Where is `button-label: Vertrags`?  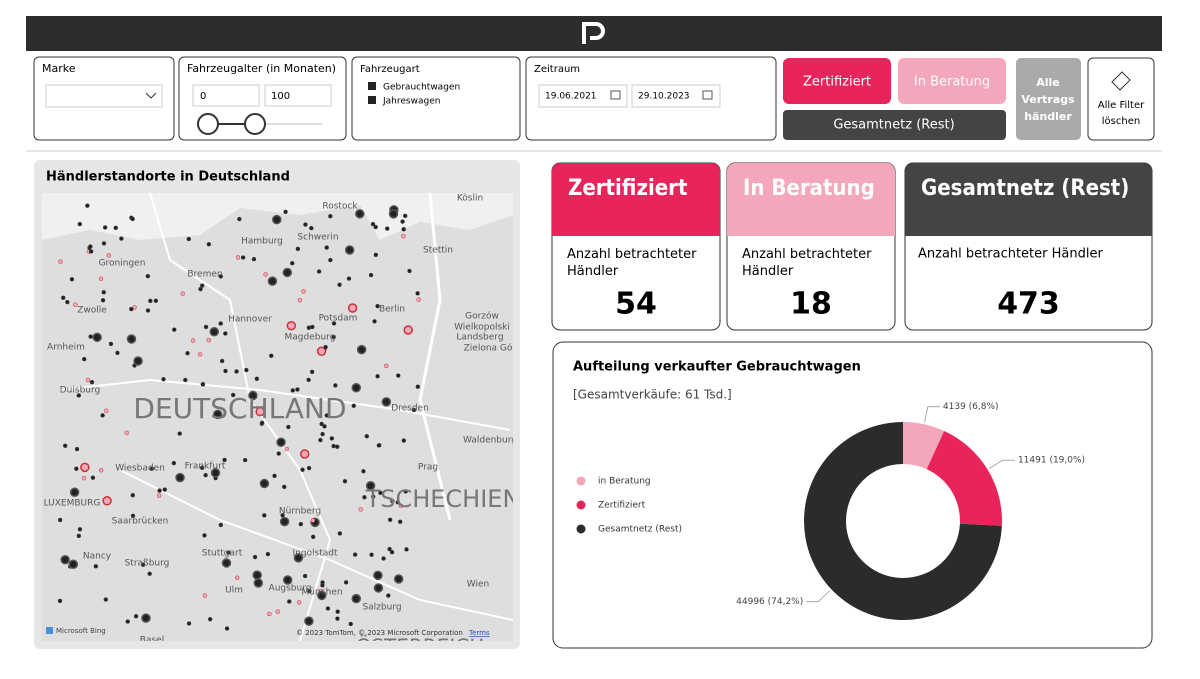
button-label: Vertrags is located at coordinates (1048, 99).